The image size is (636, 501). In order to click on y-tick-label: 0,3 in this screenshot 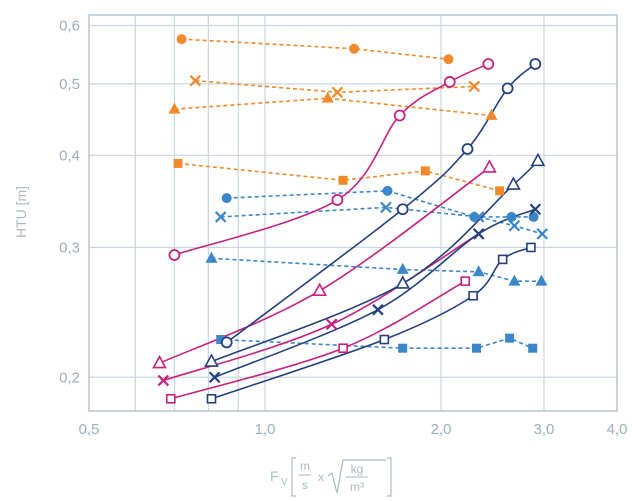, I will do `click(69, 247)`.